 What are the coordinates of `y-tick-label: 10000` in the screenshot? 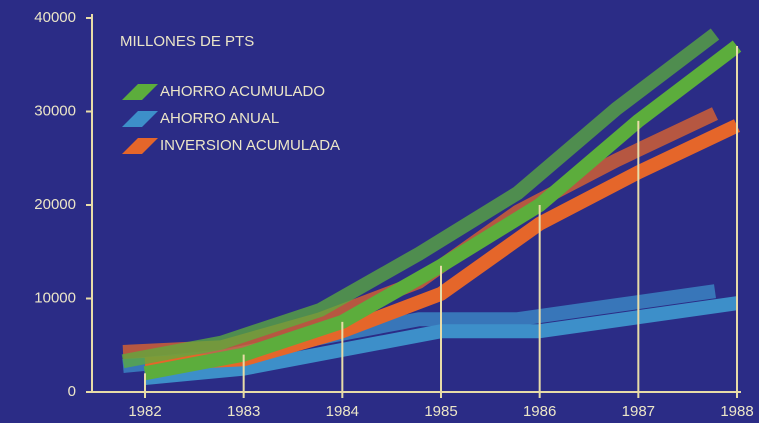 It's located at (55, 297).